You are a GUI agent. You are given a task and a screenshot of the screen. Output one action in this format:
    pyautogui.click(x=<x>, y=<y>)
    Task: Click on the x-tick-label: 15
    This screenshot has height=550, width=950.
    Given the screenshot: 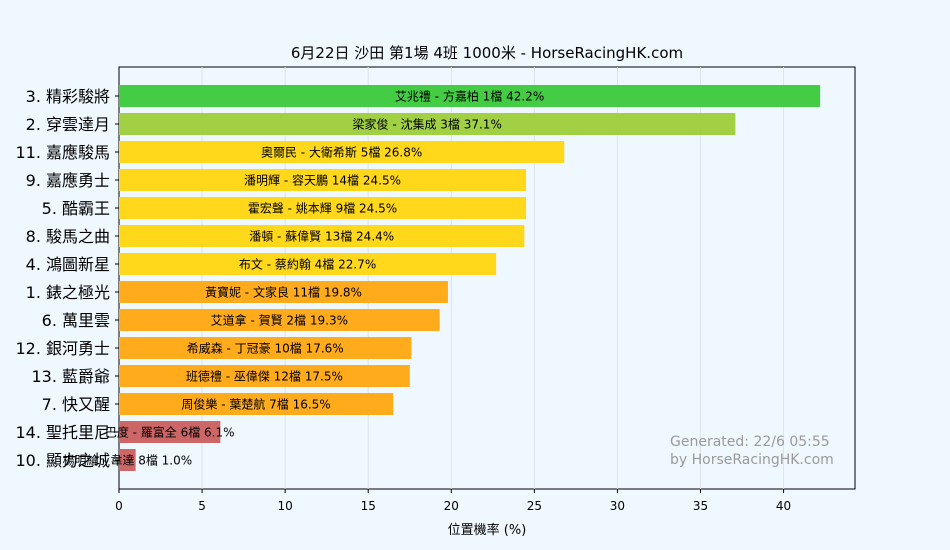 What is the action you would take?
    pyautogui.click(x=368, y=506)
    